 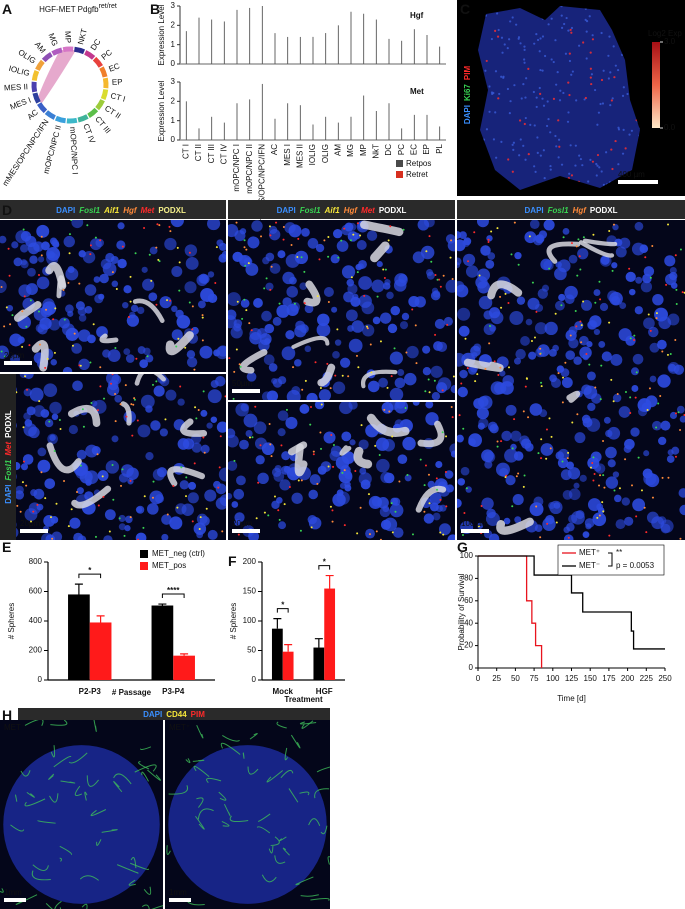 I want to click on cd44-fiber, so click(x=40, y=868).